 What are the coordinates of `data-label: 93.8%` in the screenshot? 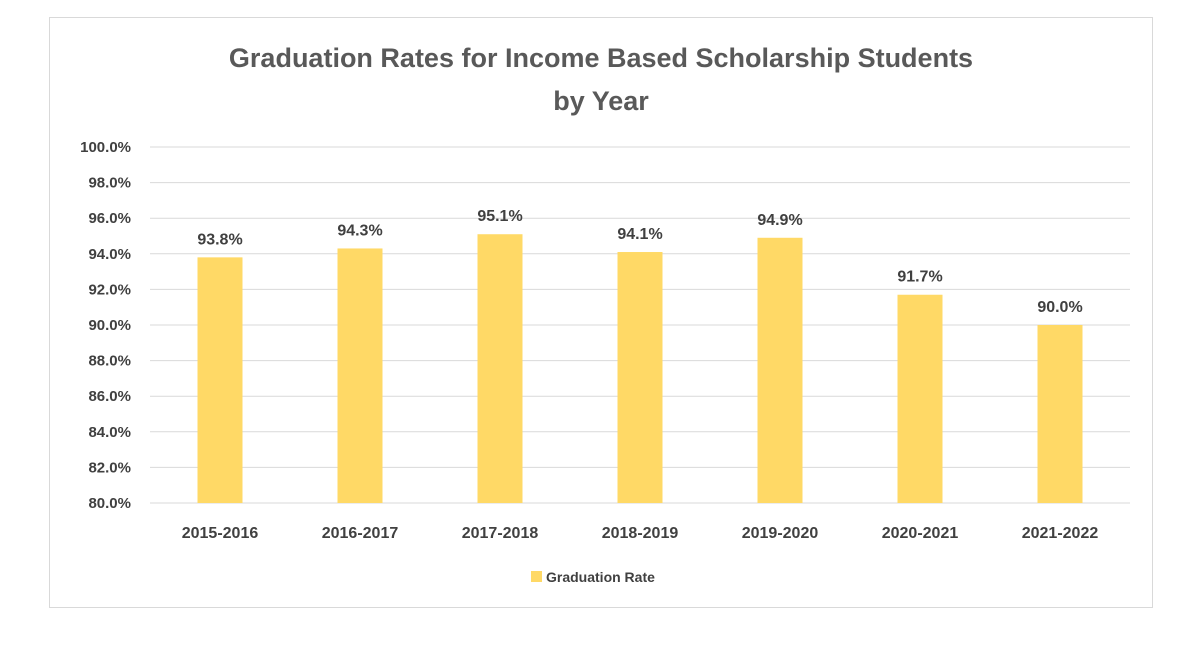 It's located at (219, 239).